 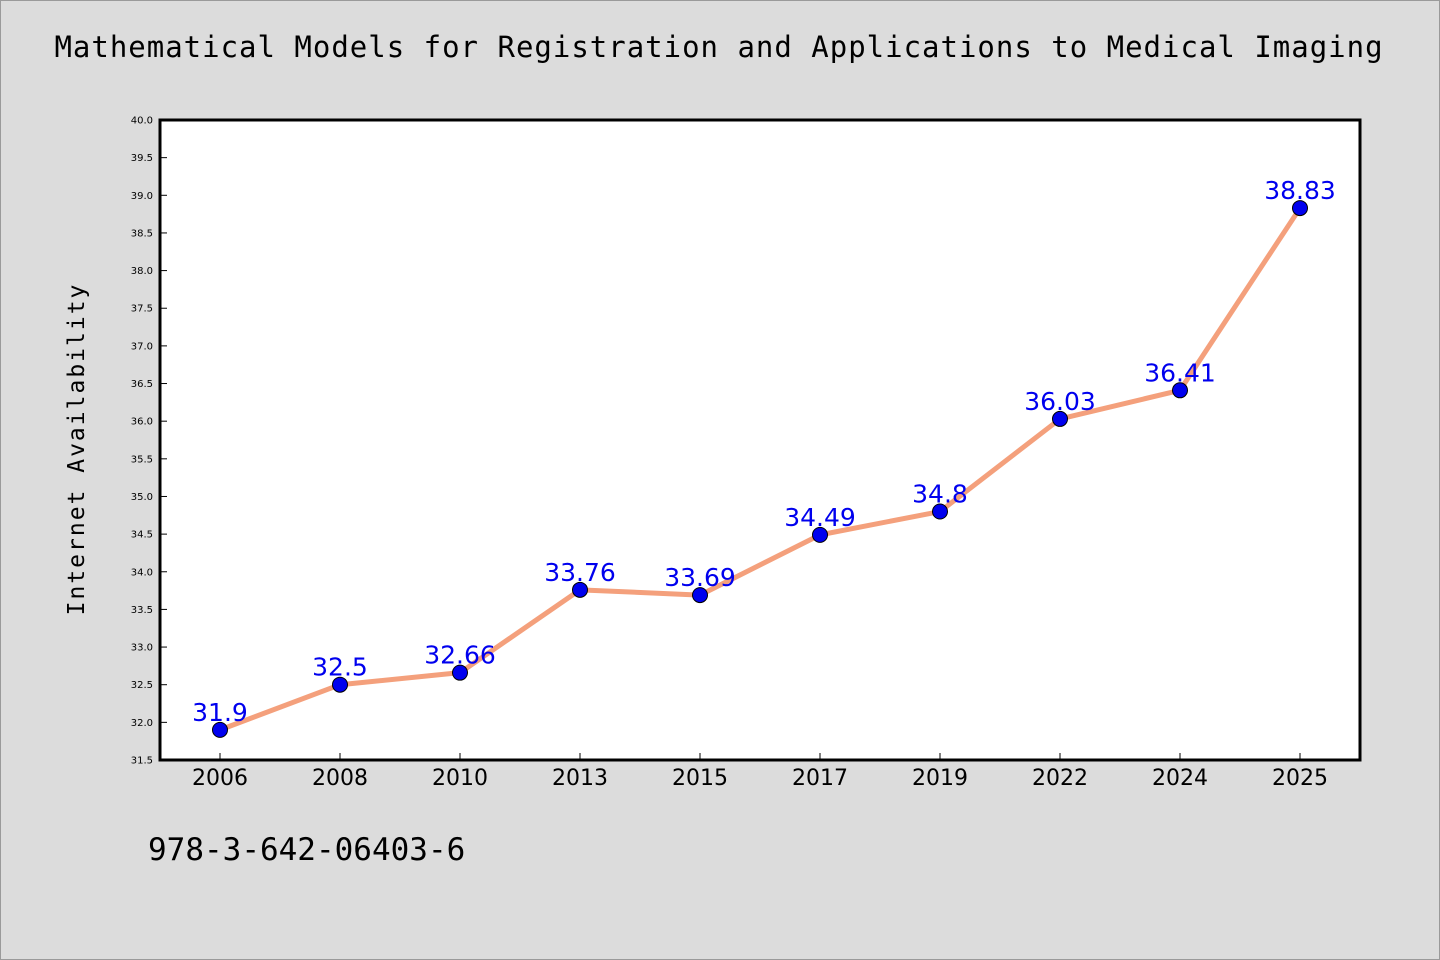 I want to click on y-tick-label: 33.5, so click(x=142, y=610).